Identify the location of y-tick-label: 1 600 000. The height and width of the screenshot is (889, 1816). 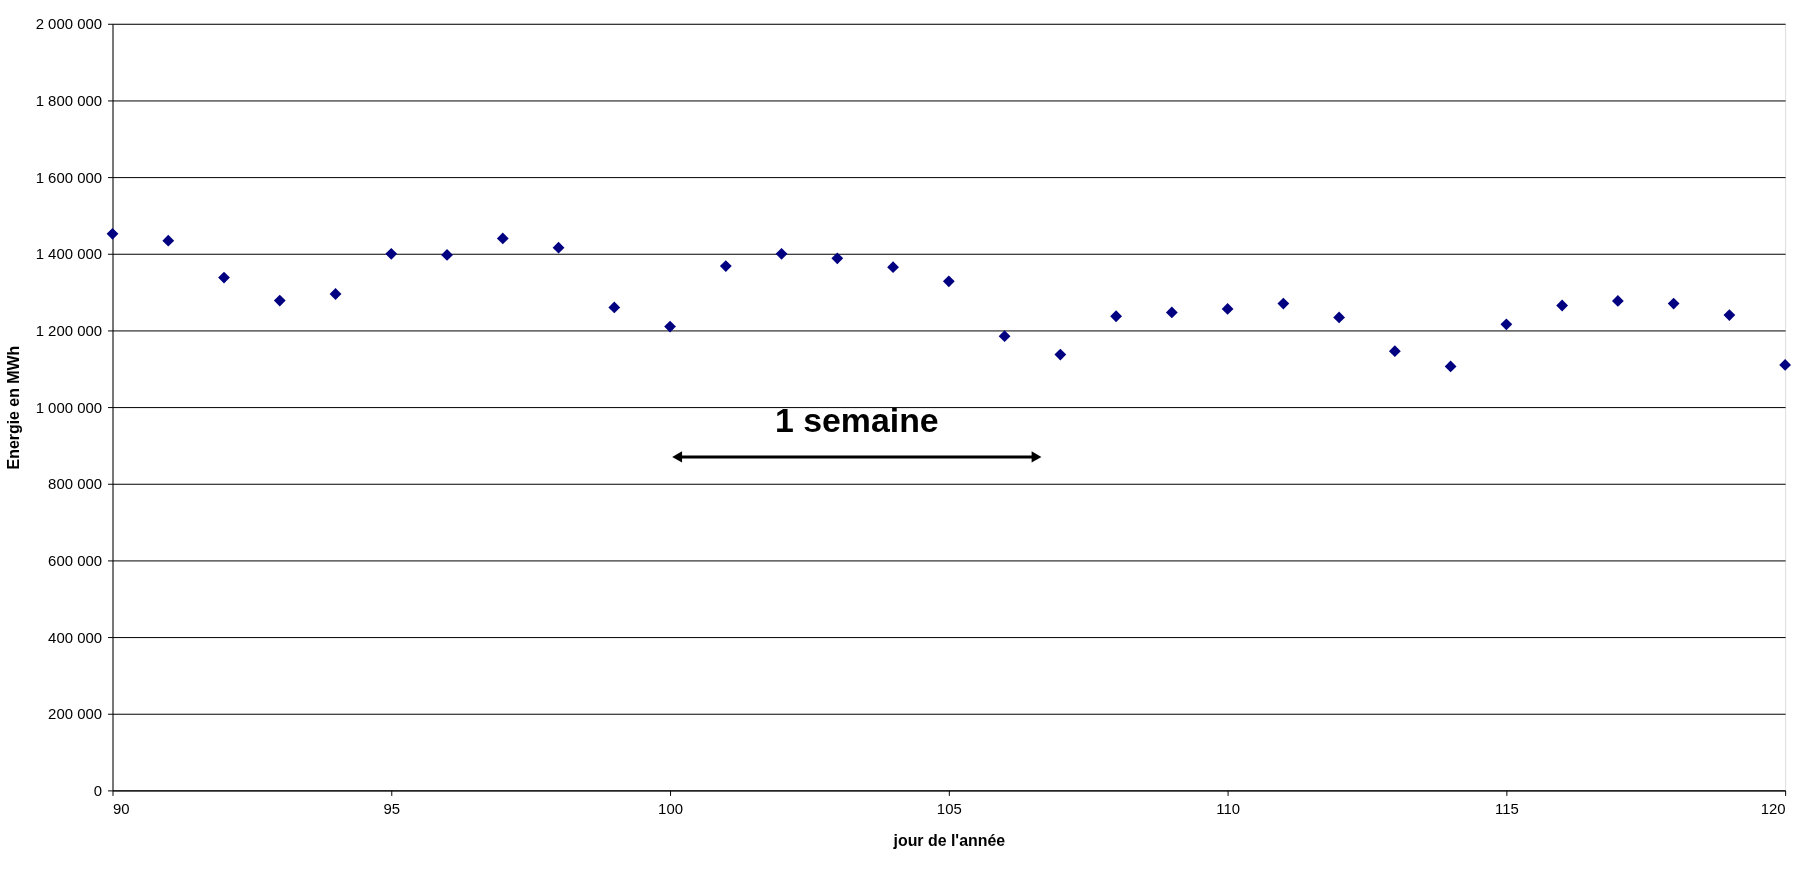
(69, 177).